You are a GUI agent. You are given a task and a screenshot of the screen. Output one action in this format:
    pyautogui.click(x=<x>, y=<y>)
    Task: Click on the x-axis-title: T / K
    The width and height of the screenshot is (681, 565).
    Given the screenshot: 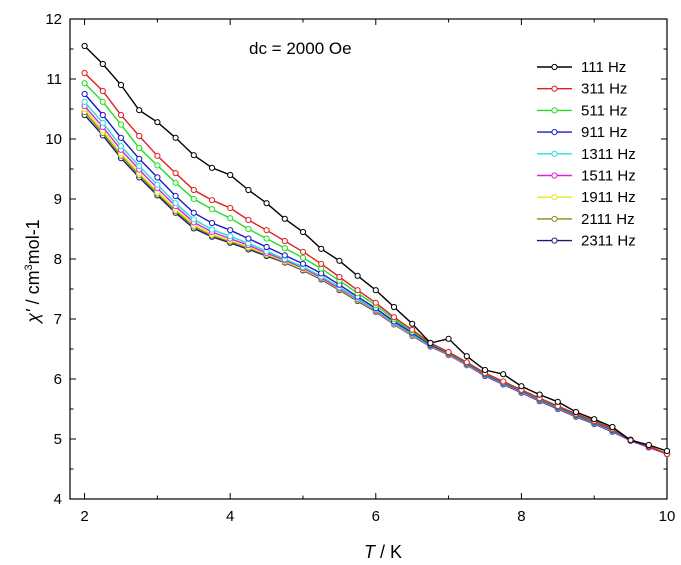 What is the action you would take?
    pyautogui.click(x=383, y=552)
    